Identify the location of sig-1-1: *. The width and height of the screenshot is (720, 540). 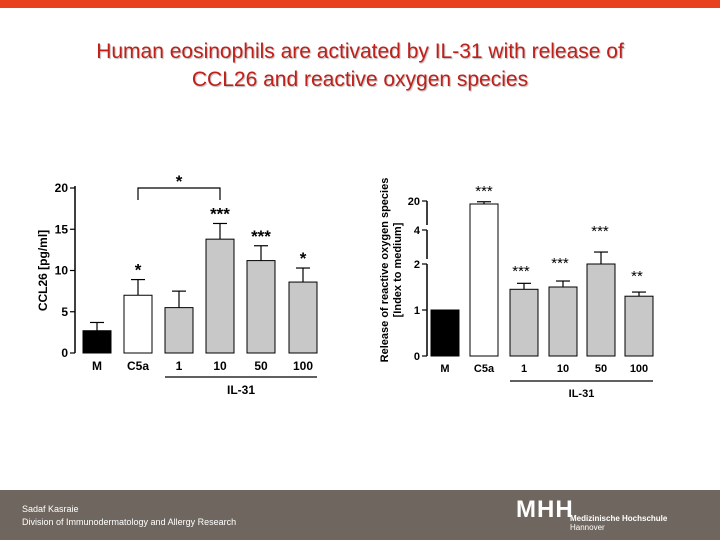
(138, 270).